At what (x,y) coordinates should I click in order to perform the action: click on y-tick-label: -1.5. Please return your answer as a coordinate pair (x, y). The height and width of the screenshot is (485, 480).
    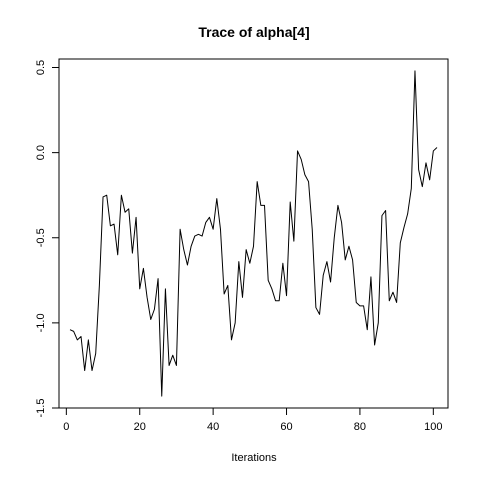
    Looking at the image, I should click on (41, 408).